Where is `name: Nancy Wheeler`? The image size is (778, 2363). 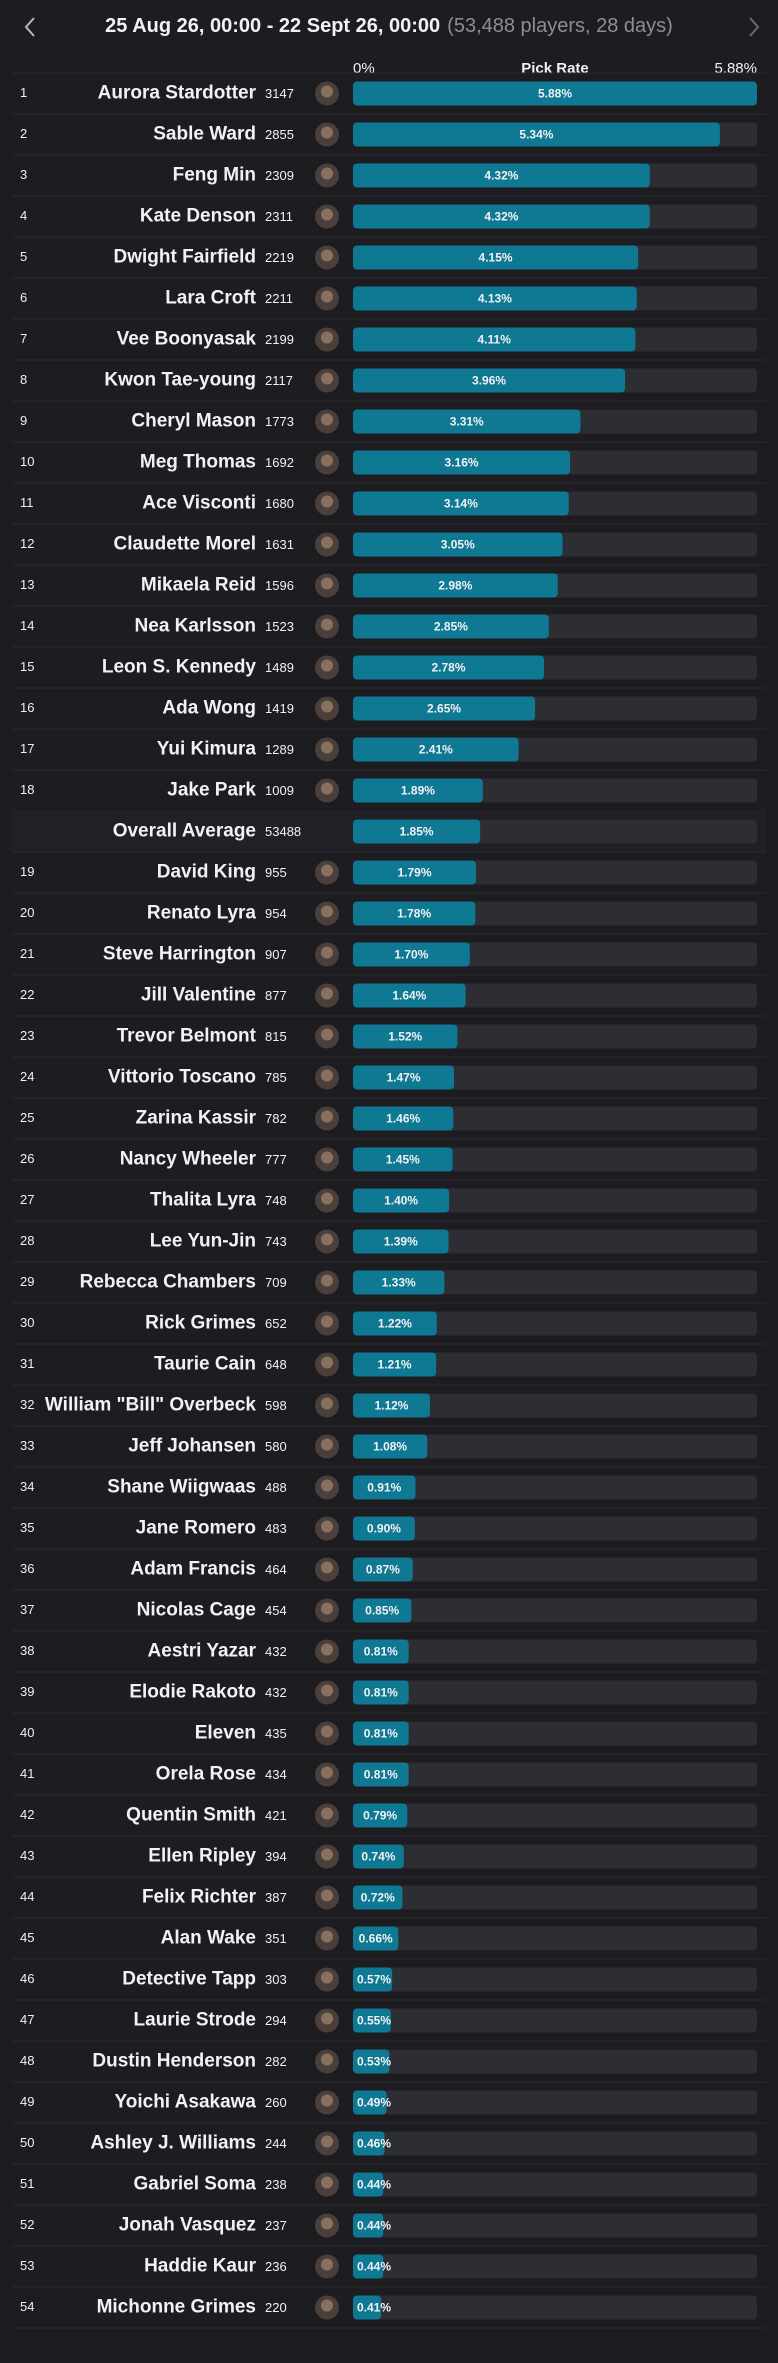
name: Nancy Wheeler is located at coordinates (188, 1159).